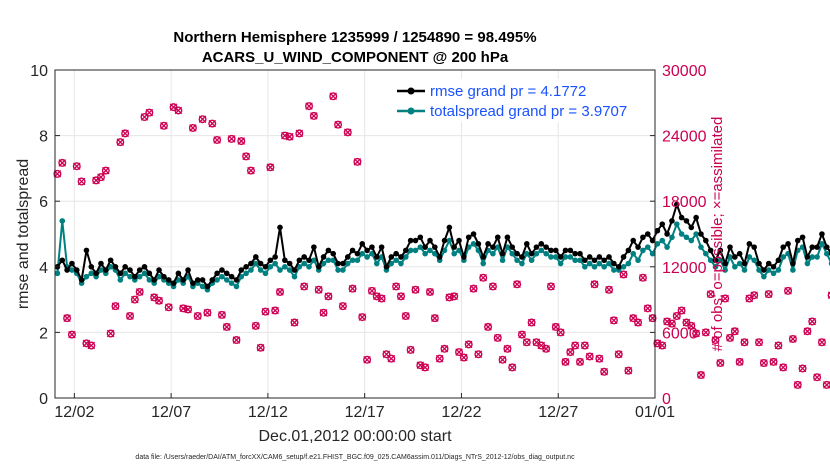 The width and height of the screenshot is (830, 475). I want to click on legend-marker-spread, so click(411, 111).